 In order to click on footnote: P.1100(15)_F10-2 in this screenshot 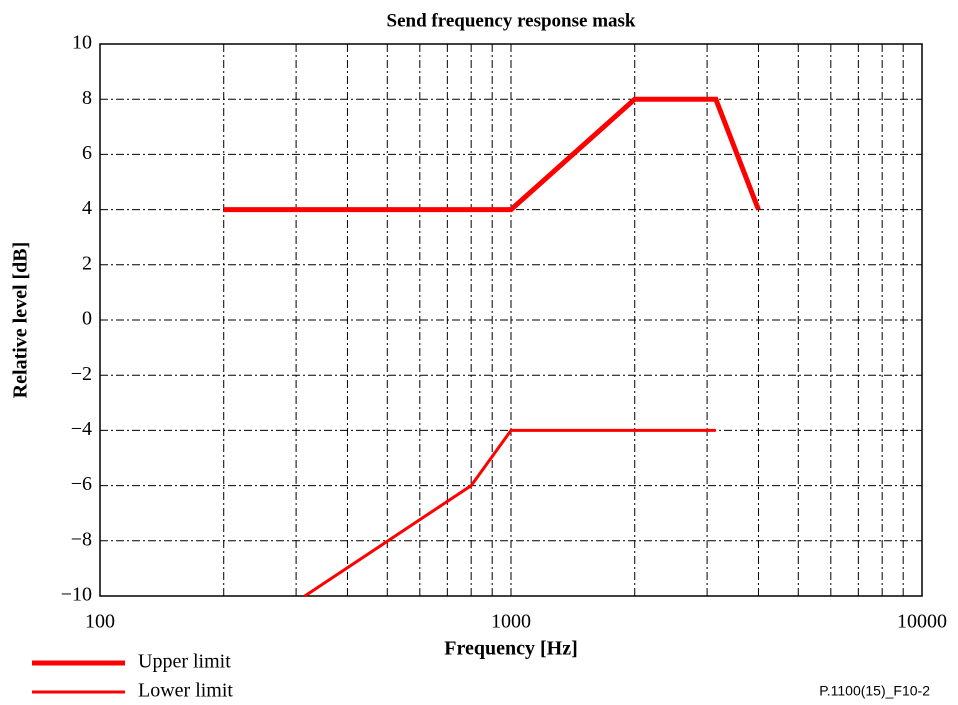, I will do `click(874, 691)`.